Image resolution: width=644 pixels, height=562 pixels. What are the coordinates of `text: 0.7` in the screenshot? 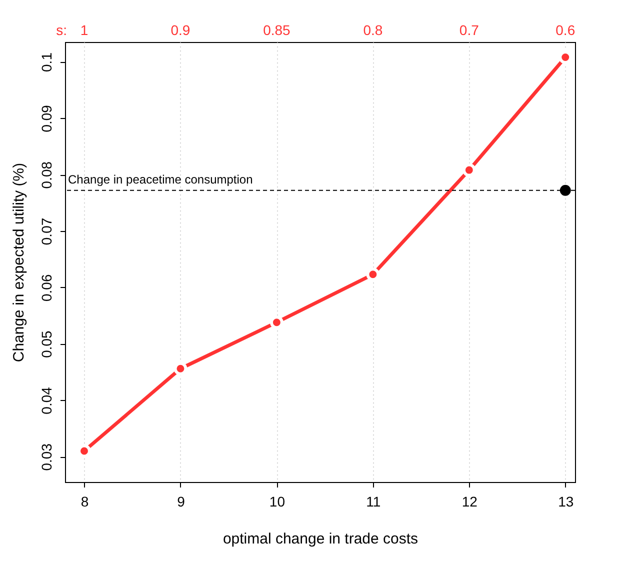 It's located at (469, 30).